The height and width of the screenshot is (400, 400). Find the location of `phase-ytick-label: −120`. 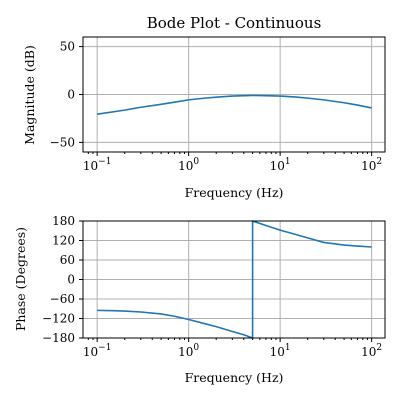

phase-ytick-label: −120 is located at coordinates (58, 319).